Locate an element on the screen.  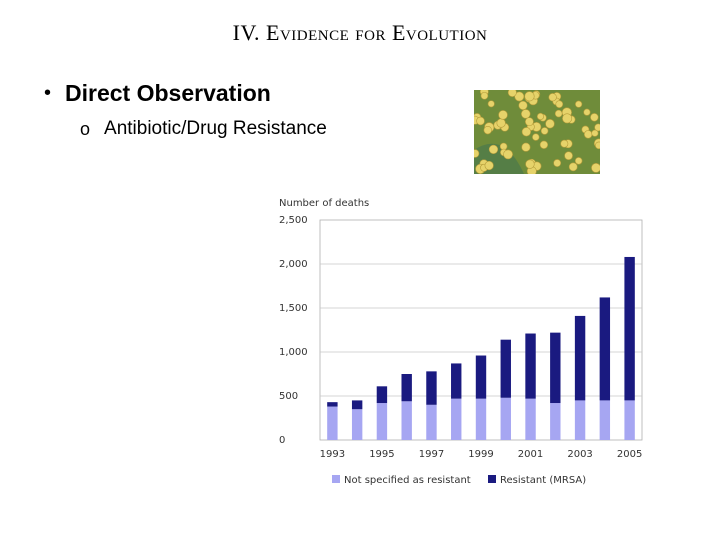
y-tick-label: 2,500 is located at coordinates (293, 220).